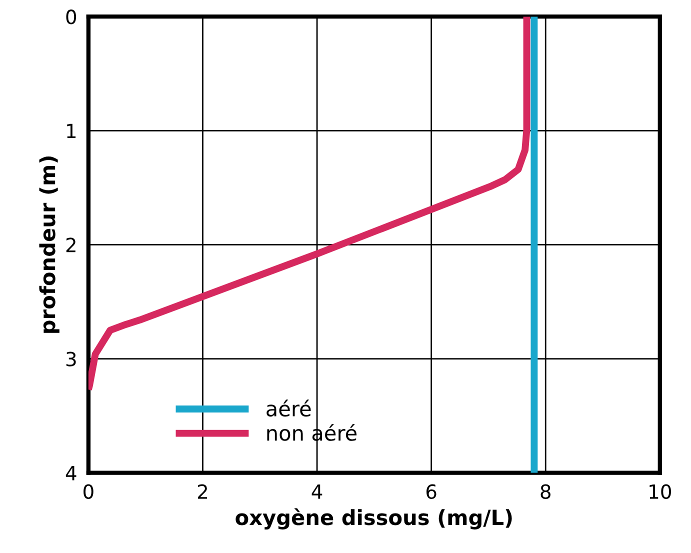 This screenshot has width=691, height=553. Describe the element at coordinates (71, 359) in the screenshot. I see `y-tick-label: 3` at that location.